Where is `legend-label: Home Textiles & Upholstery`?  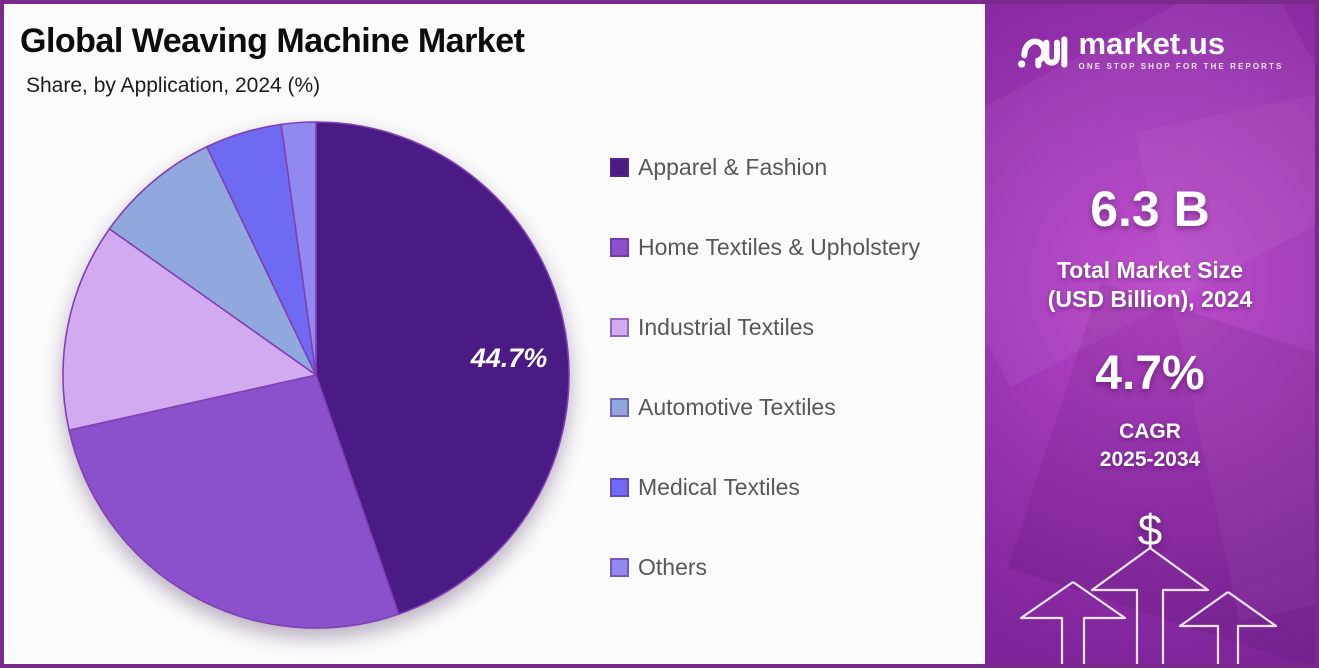
legend-label: Home Textiles & Upholstery is located at coordinates (779, 247).